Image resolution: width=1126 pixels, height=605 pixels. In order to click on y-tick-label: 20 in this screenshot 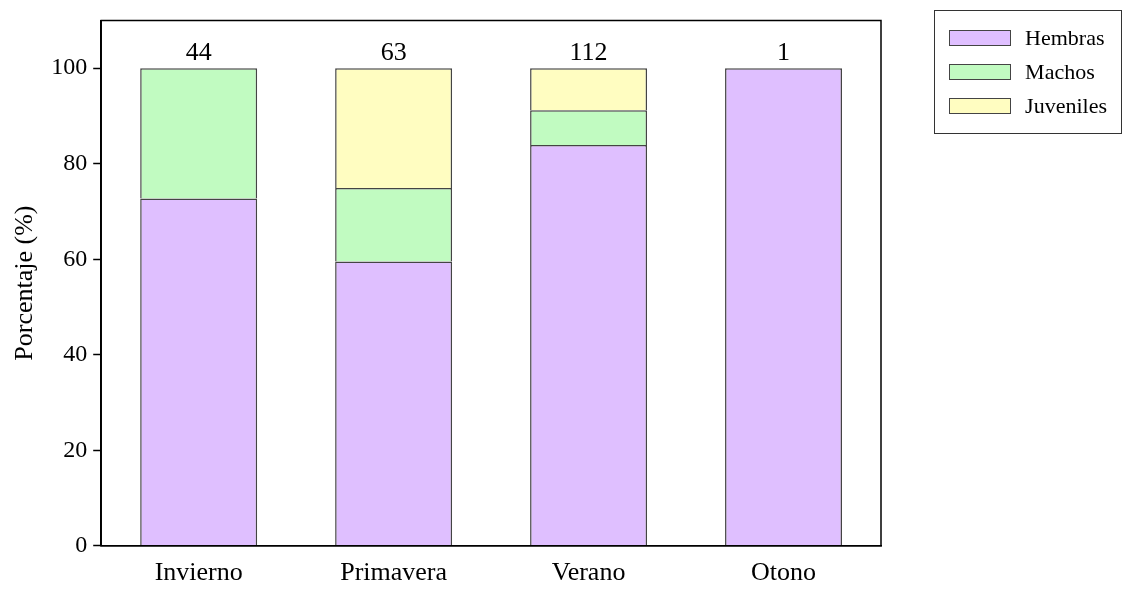, I will do `click(75, 448)`.